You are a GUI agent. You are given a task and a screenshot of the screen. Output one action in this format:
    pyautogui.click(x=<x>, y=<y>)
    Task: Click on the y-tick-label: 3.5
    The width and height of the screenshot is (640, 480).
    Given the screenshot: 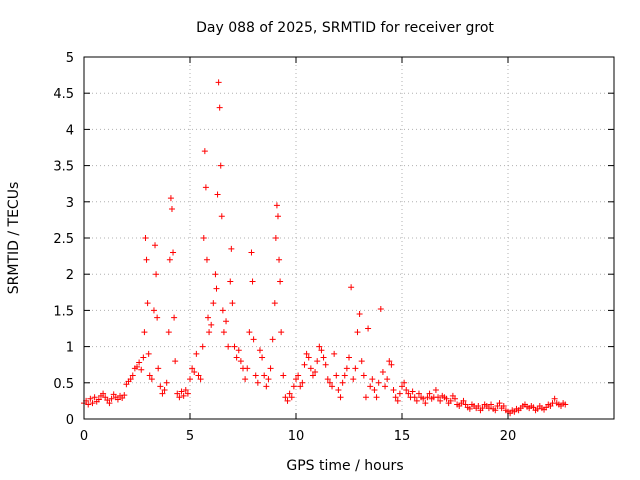 What is the action you would take?
    pyautogui.click(x=63, y=167)
    